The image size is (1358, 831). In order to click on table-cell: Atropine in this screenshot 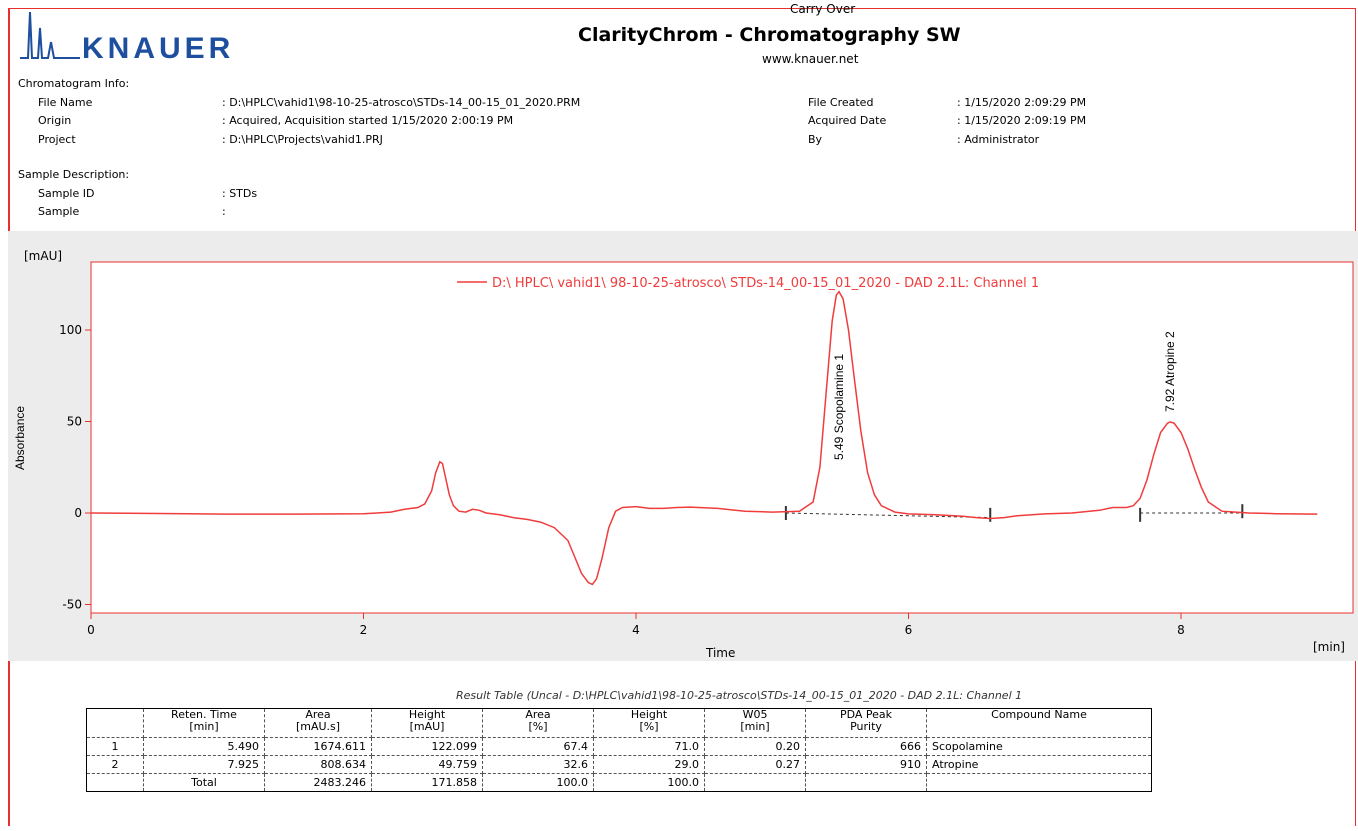, I will do `click(1039, 764)`.